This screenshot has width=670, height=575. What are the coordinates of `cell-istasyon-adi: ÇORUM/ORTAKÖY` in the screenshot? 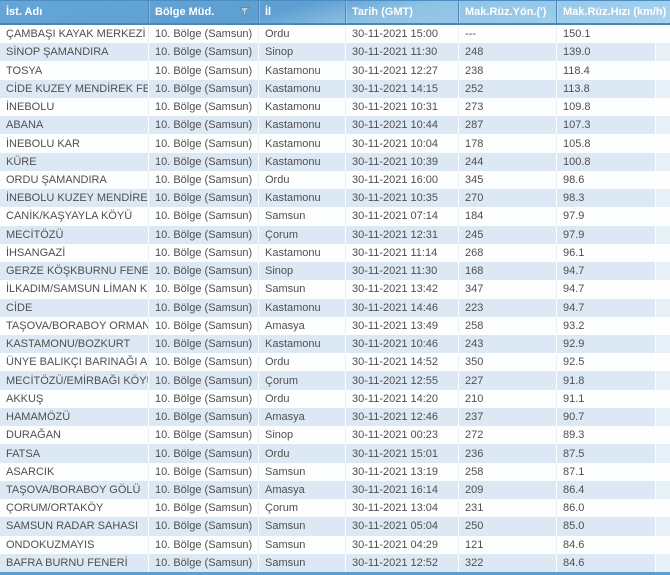 It's located at (55, 508).